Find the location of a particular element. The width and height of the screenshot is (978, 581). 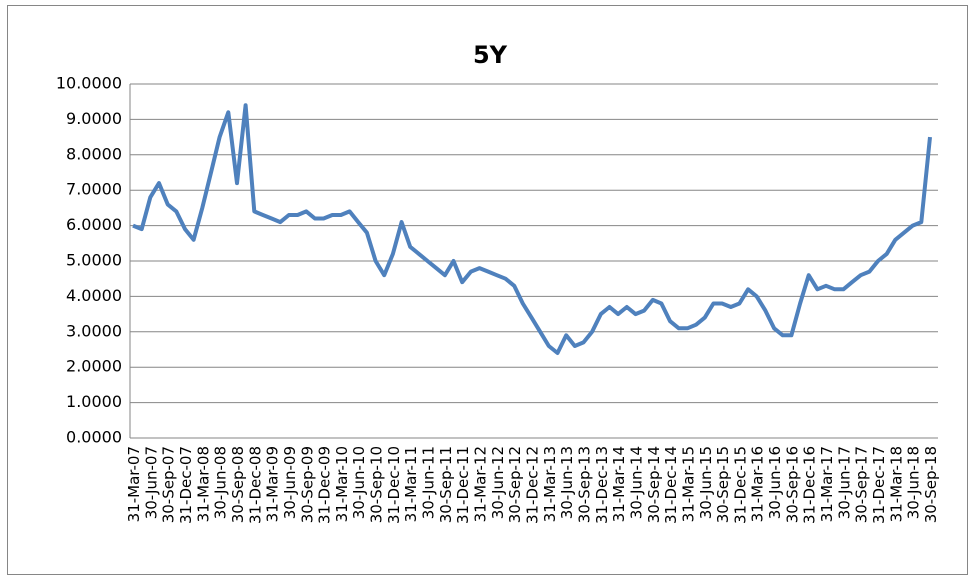

x-tick-label: 31-Dec-09 is located at coordinates (325, 485).